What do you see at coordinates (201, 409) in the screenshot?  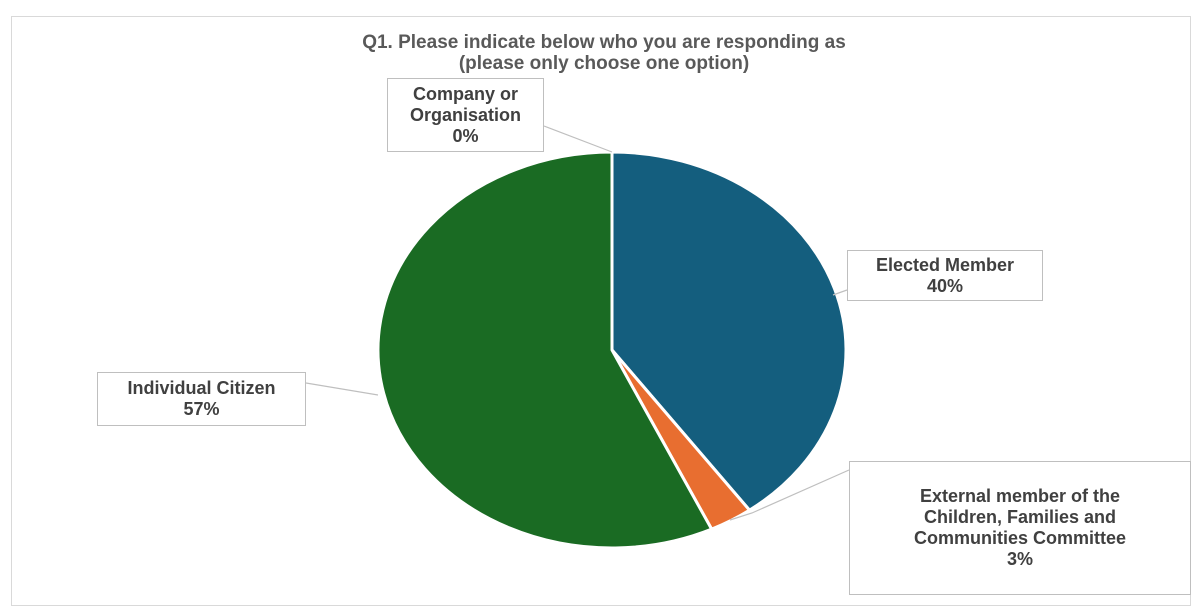 I see `data-label-citizen-value: 57%` at bounding box center [201, 409].